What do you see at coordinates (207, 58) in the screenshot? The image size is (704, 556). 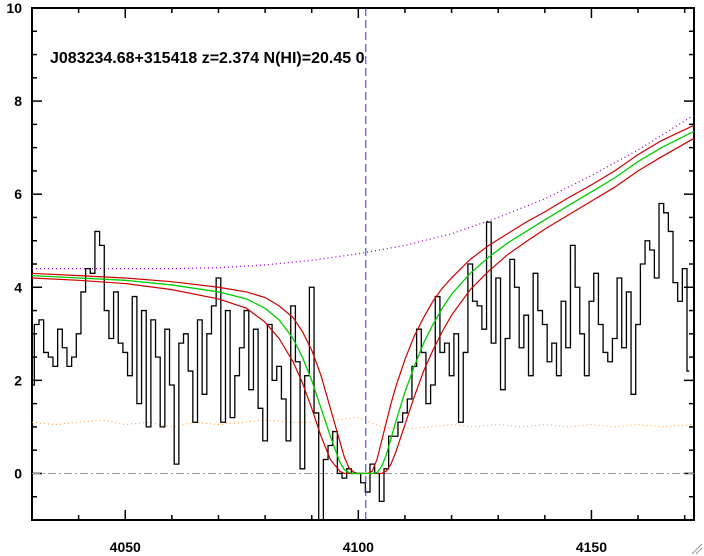 I see `chart-title: J083234.68+315418 z=2.374 N(HI)=20.45 0` at bounding box center [207, 58].